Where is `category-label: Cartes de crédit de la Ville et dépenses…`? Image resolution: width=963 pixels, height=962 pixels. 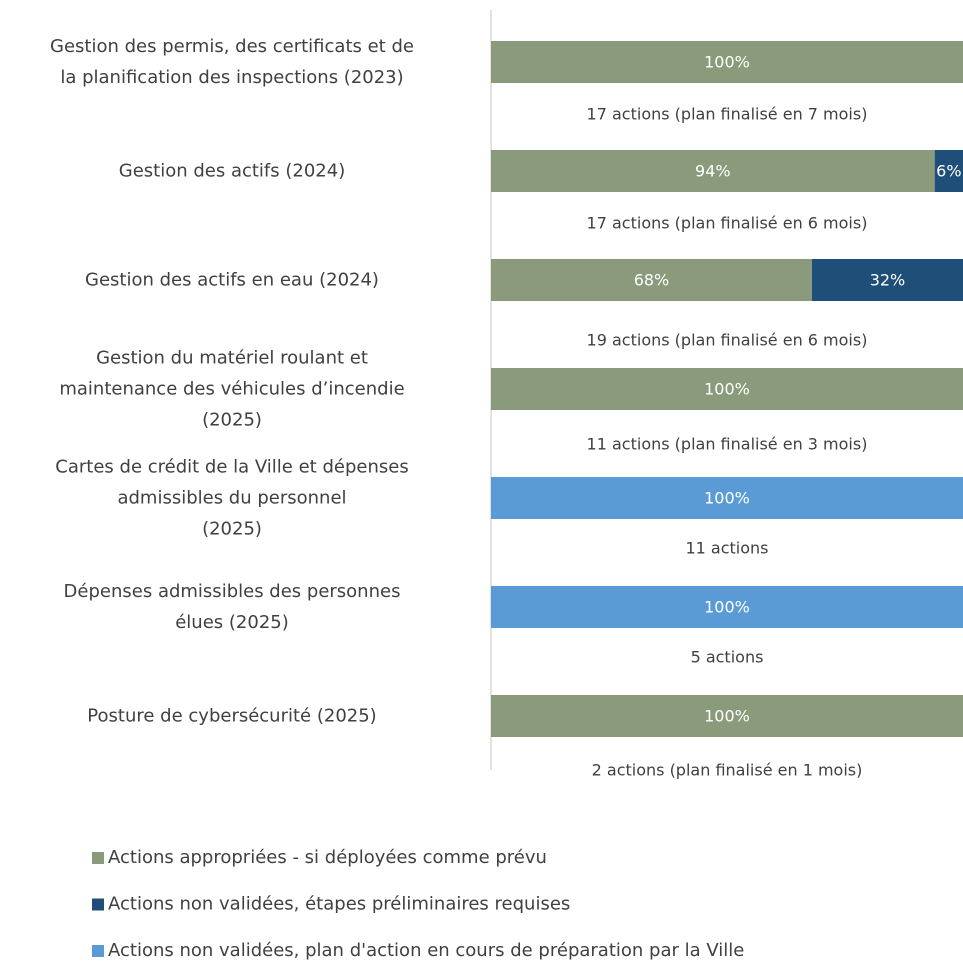 category-label: Cartes de crédit de la Ville et dépenses… is located at coordinates (232, 498).